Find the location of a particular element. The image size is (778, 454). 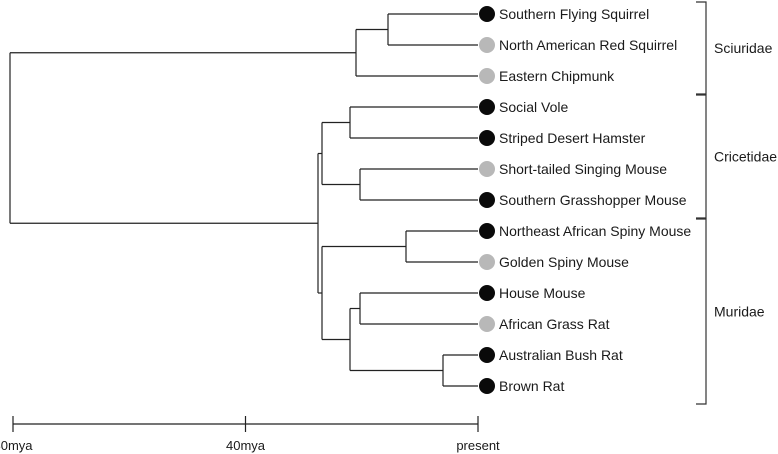

taxon-label: Striped Desert Hamster is located at coordinates (572, 138).